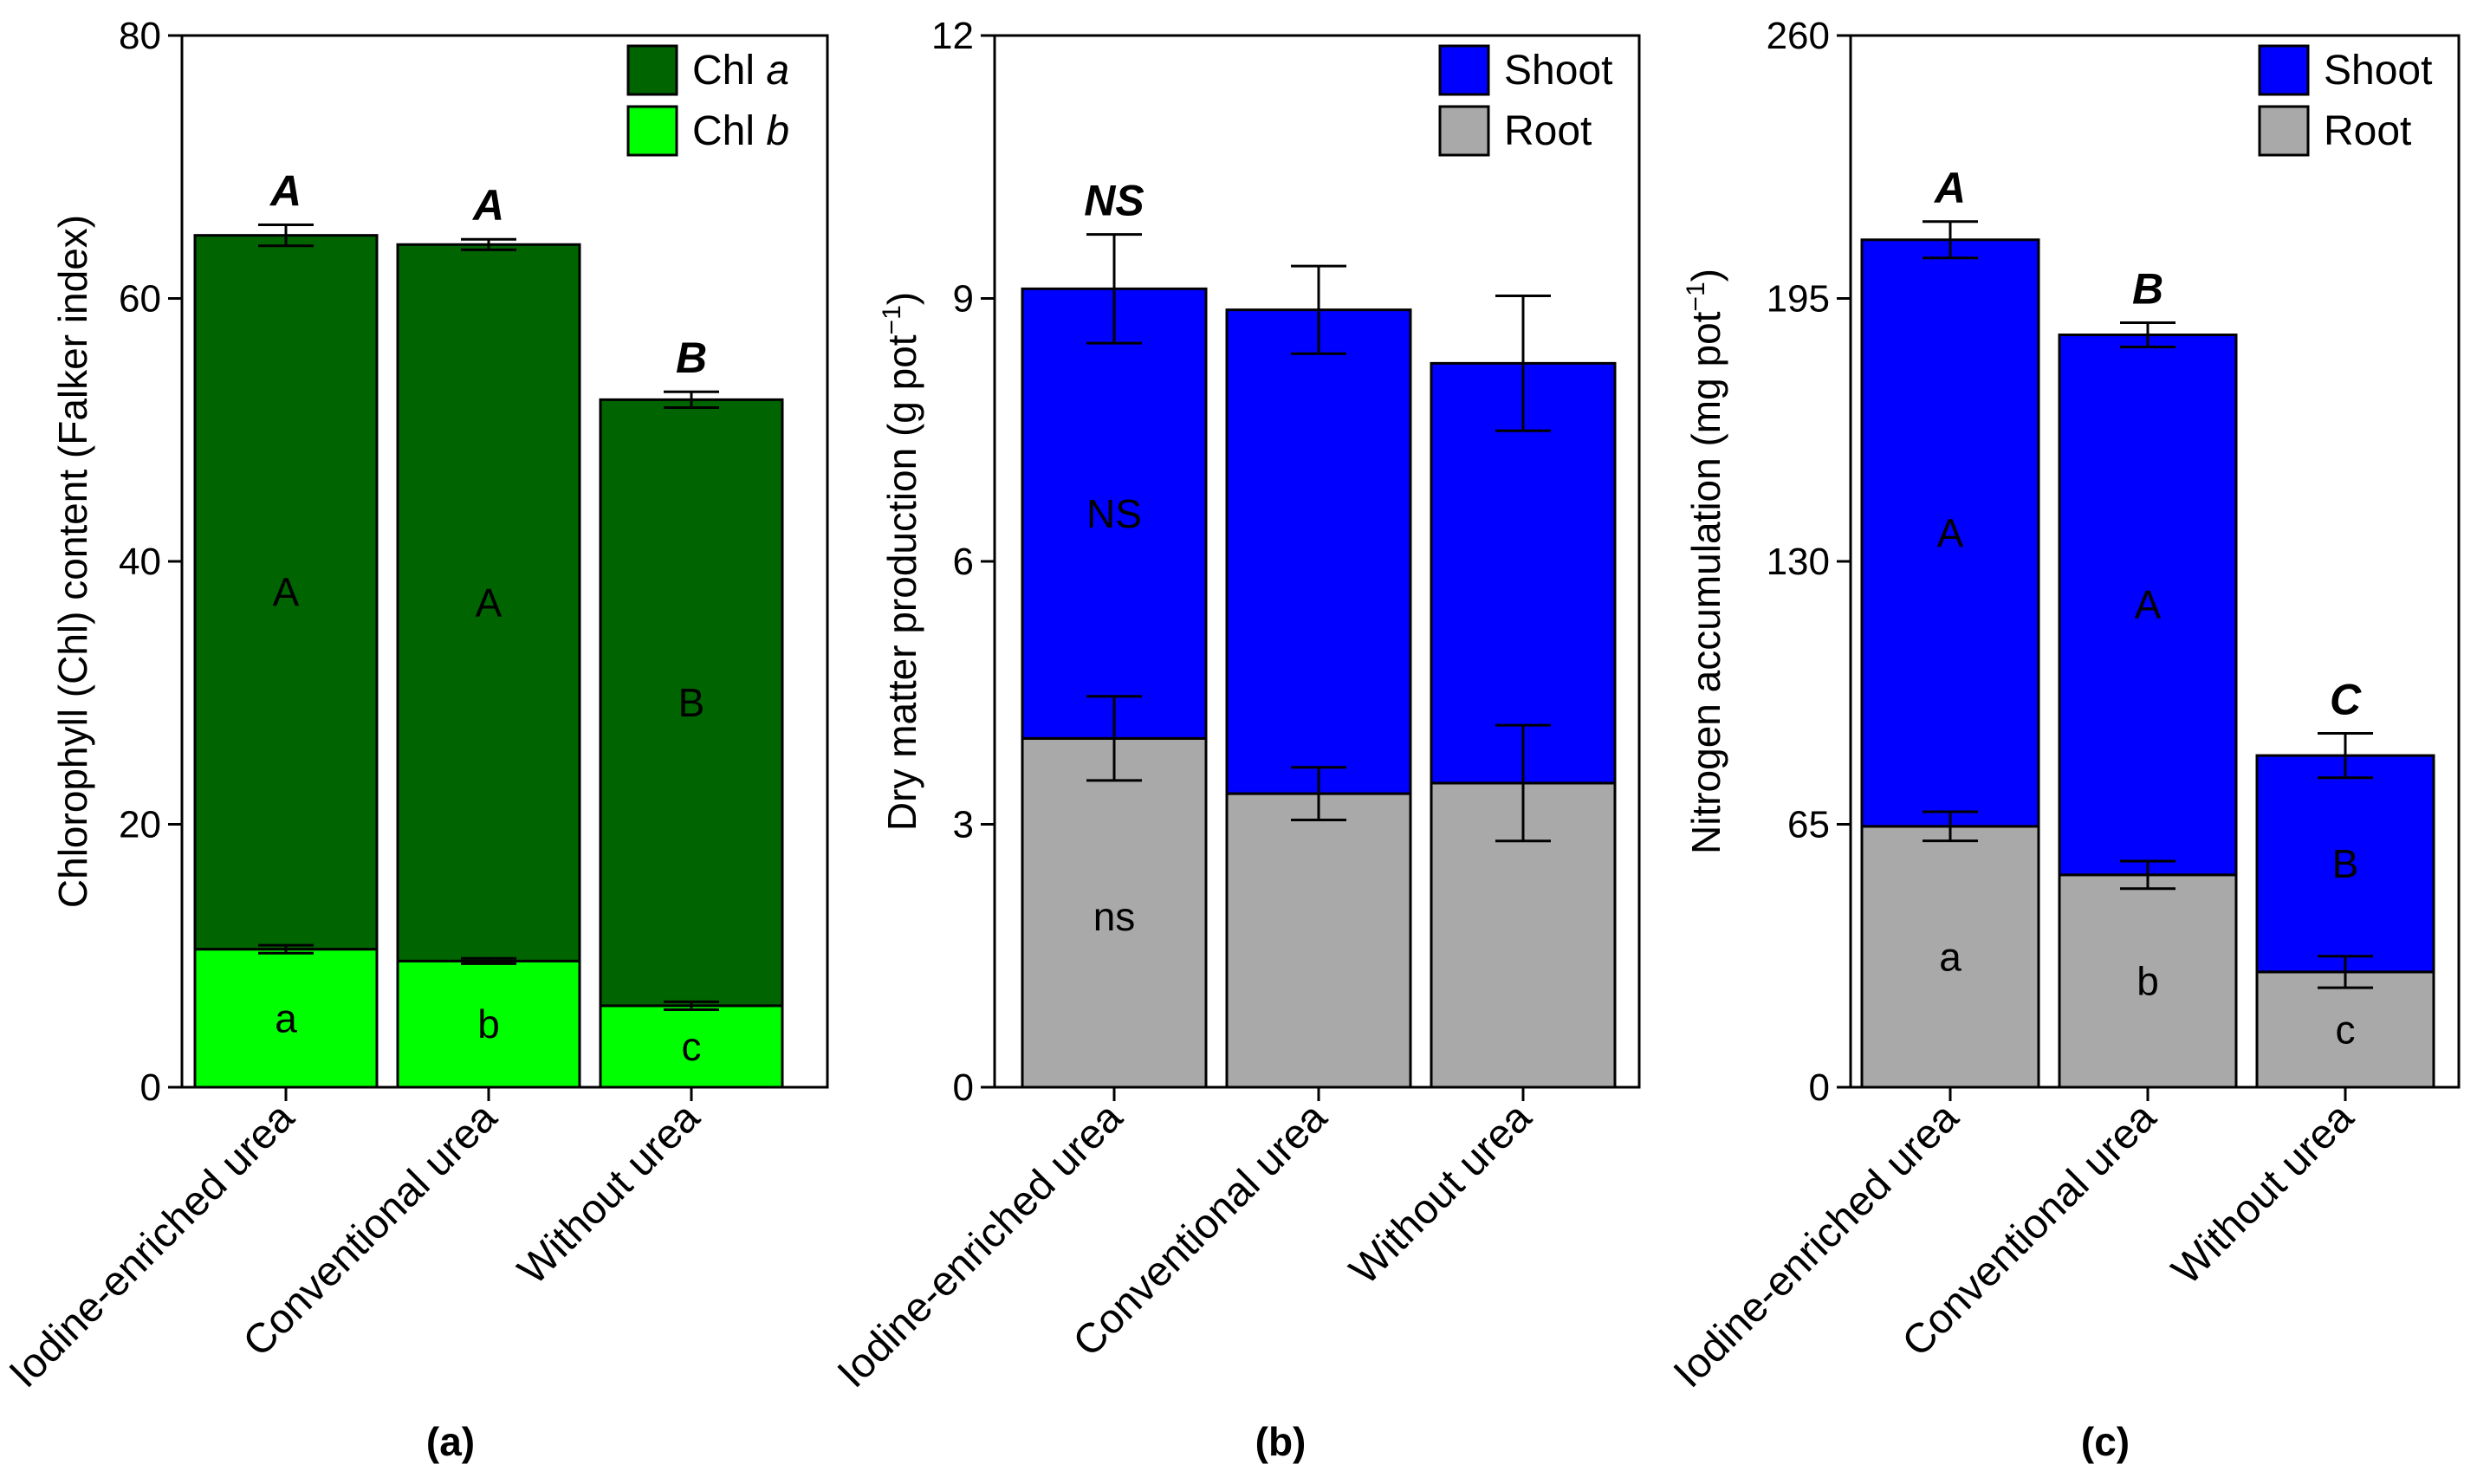  Describe the element at coordinates (2105, 1441) in the screenshot. I see `panel-label: (c)` at that location.